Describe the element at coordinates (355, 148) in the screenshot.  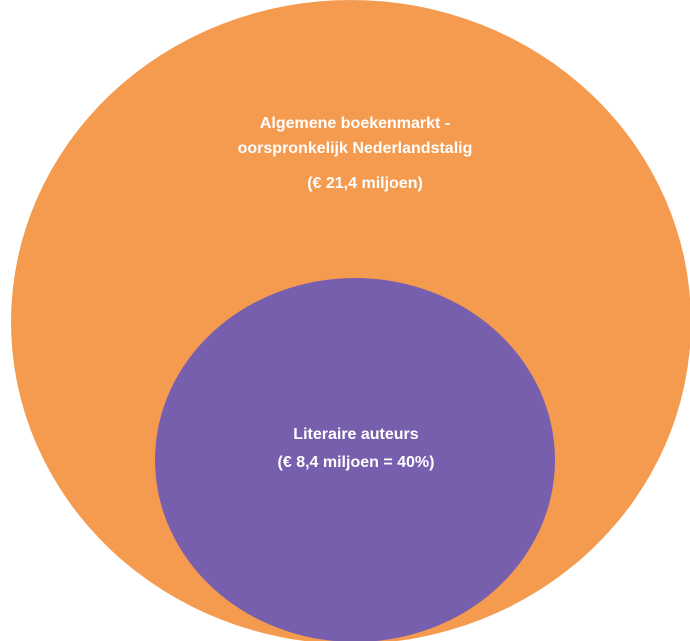
I see `outer-label: oorspronkelijk Nederlandstalig` at that location.